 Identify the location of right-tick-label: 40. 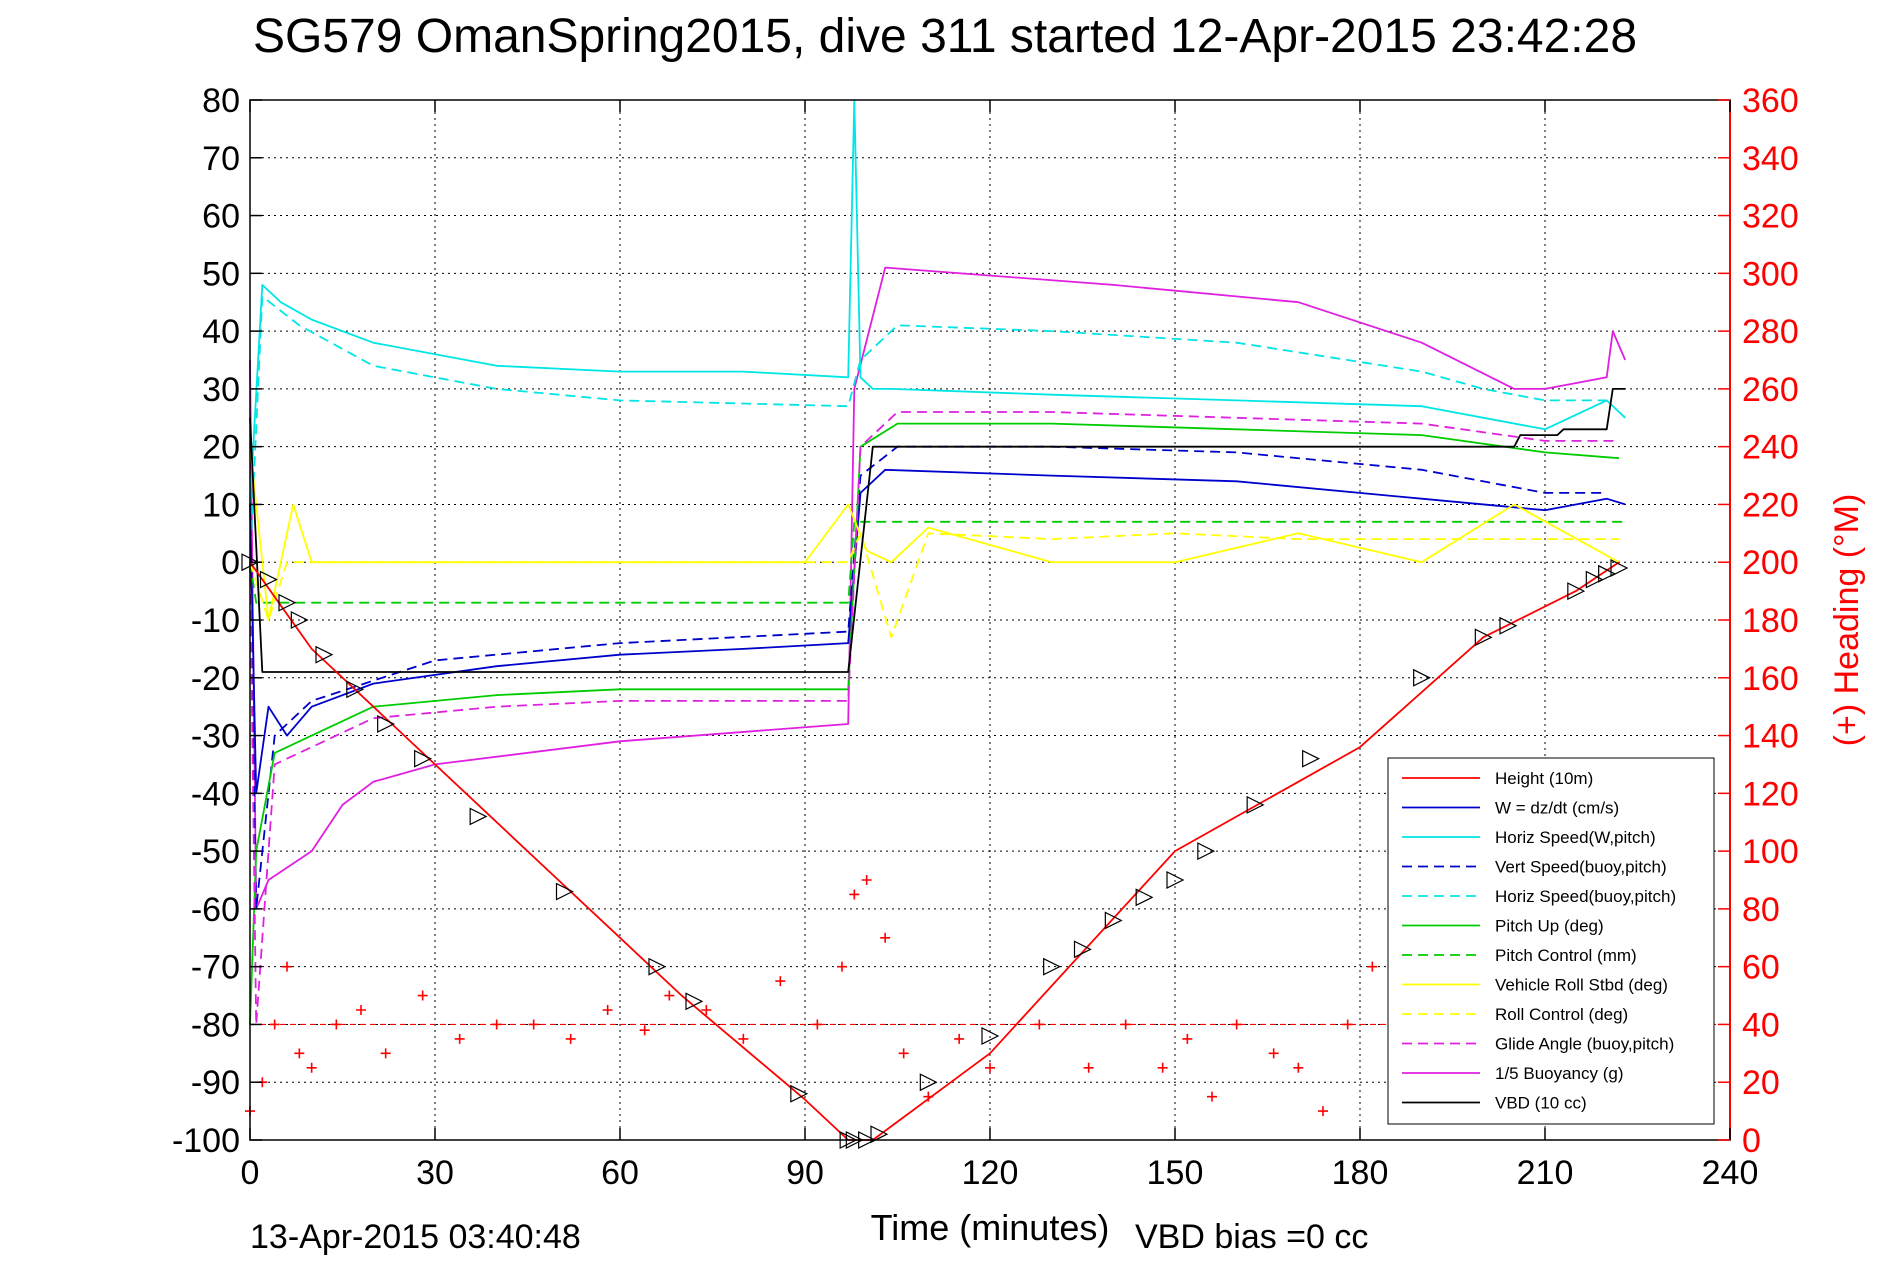
(1761, 1025).